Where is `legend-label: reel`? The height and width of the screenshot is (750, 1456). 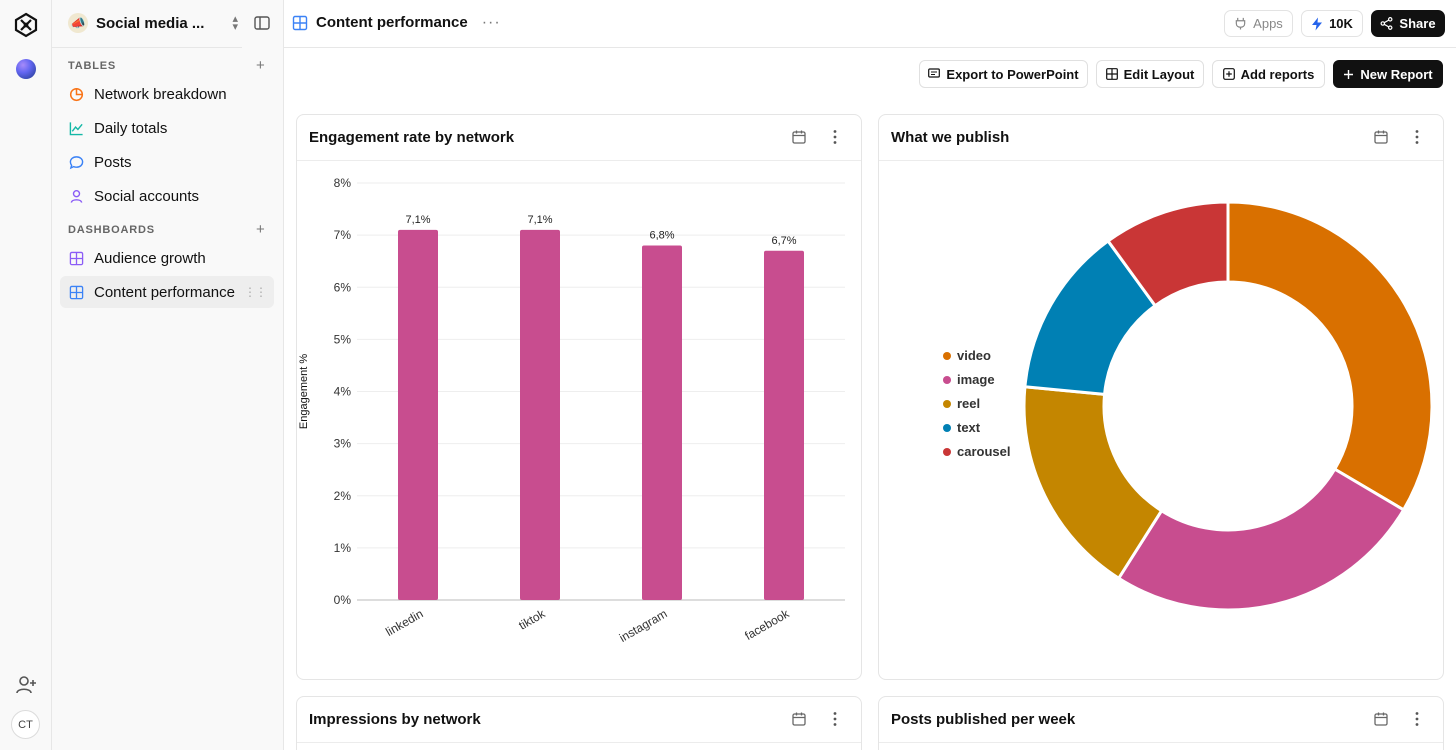
legend-label: reel is located at coordinates (968, 403).